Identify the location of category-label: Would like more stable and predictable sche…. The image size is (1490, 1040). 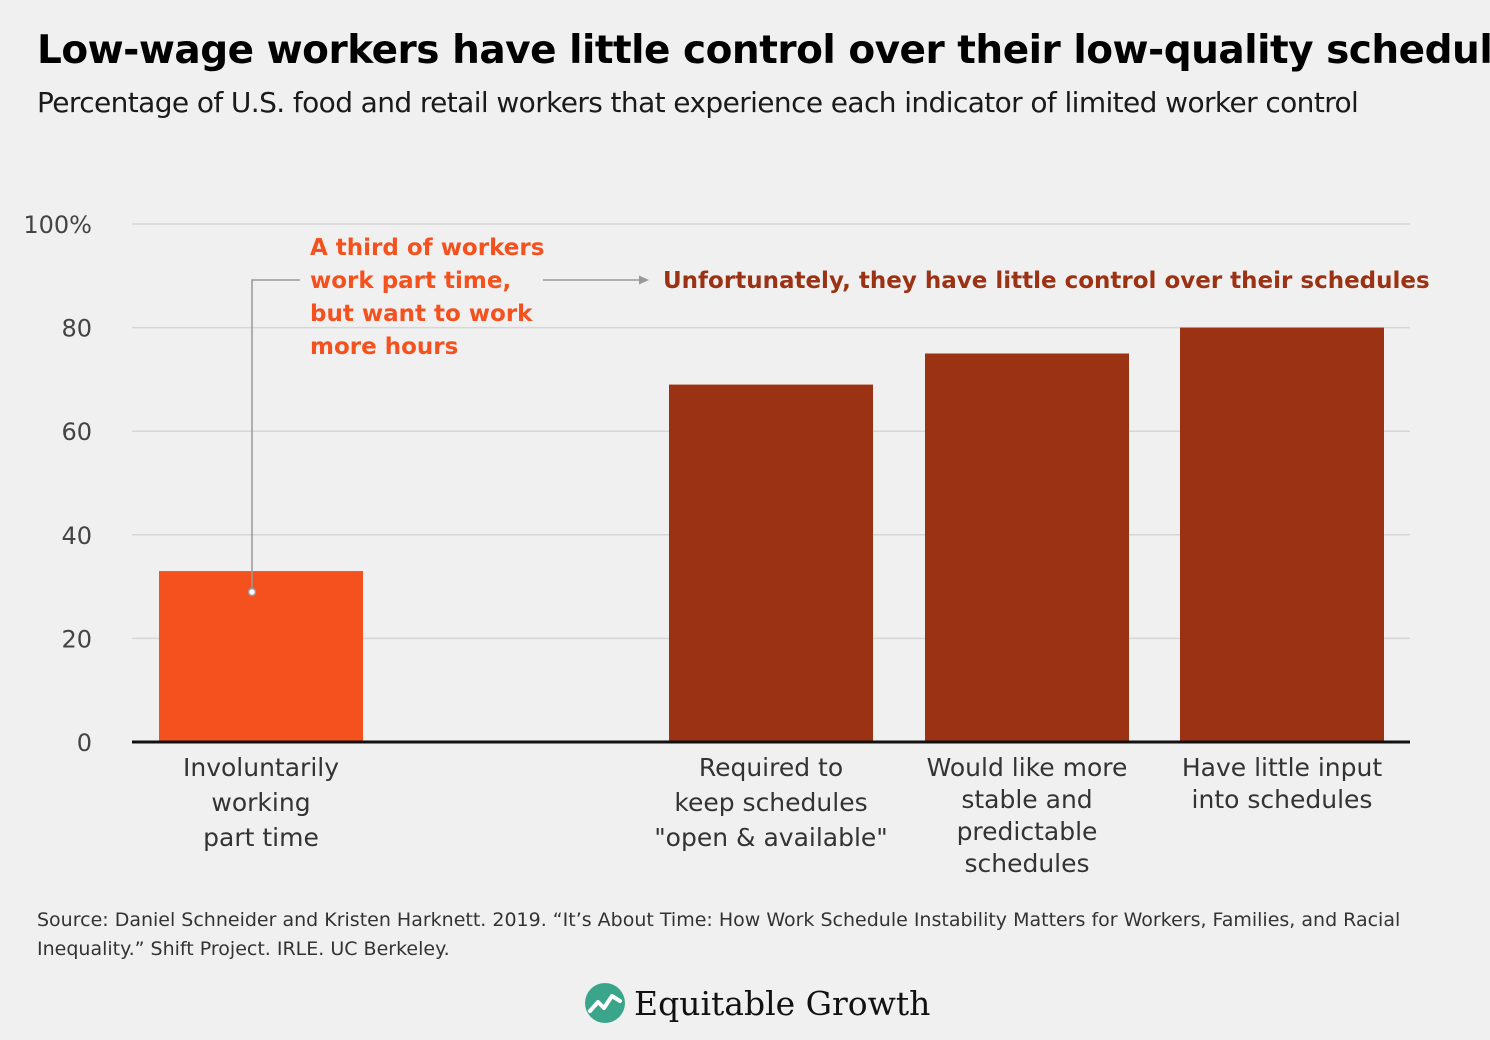
(1027, 815).